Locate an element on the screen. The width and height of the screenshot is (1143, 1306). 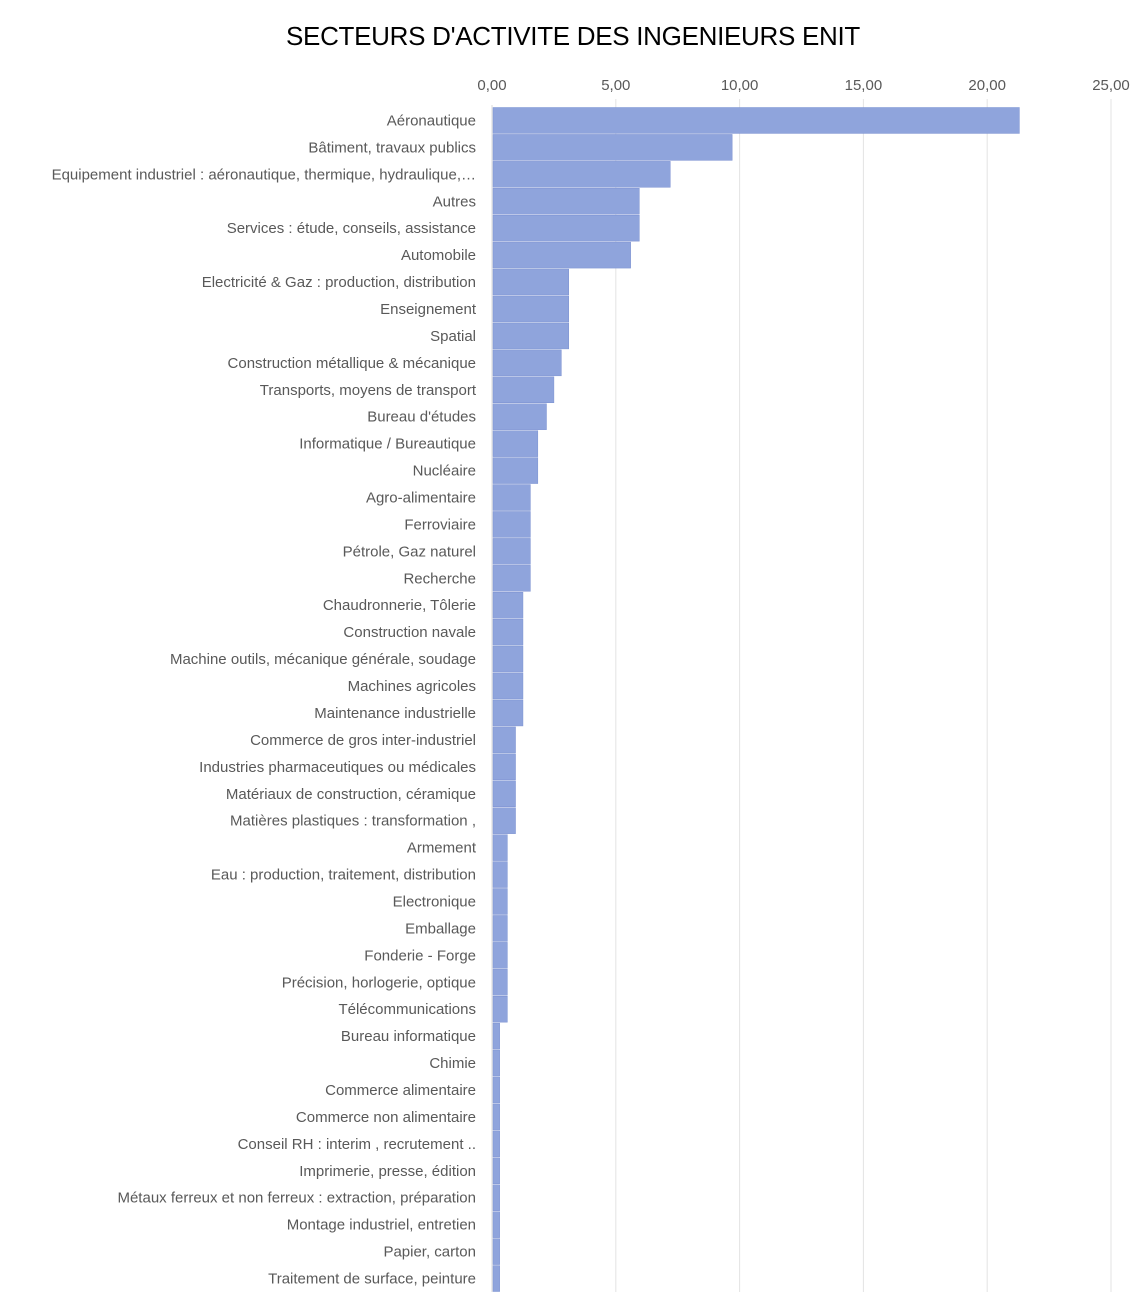
category-label: Pétrole, Gaz naturel is located at coordinates (409, 551).